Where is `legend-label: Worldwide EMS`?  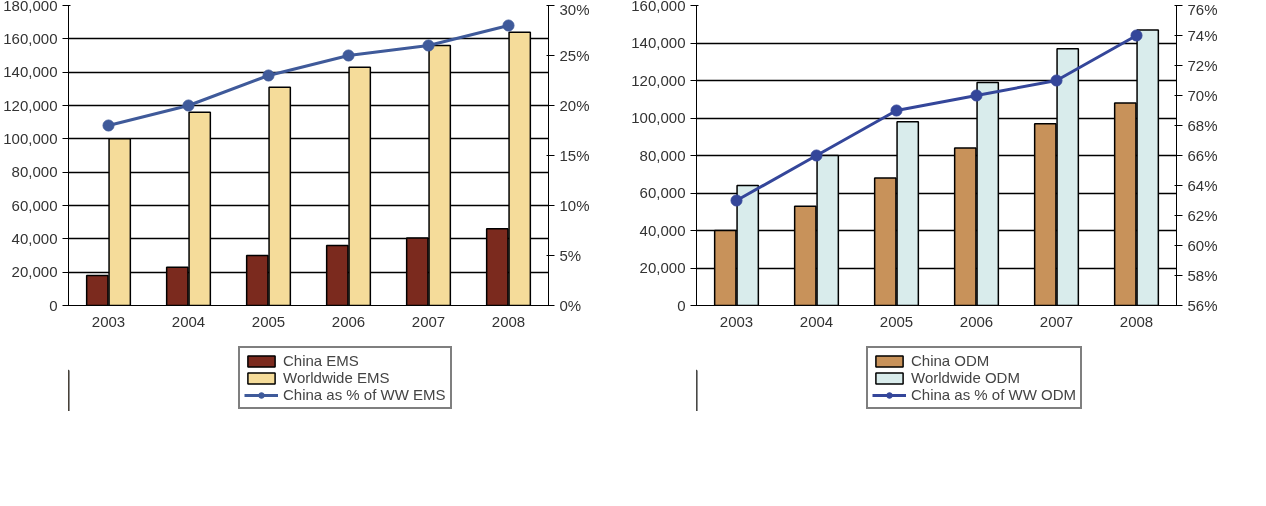 legend-label: Worldwide EMS is located at coordinates (336, 377).